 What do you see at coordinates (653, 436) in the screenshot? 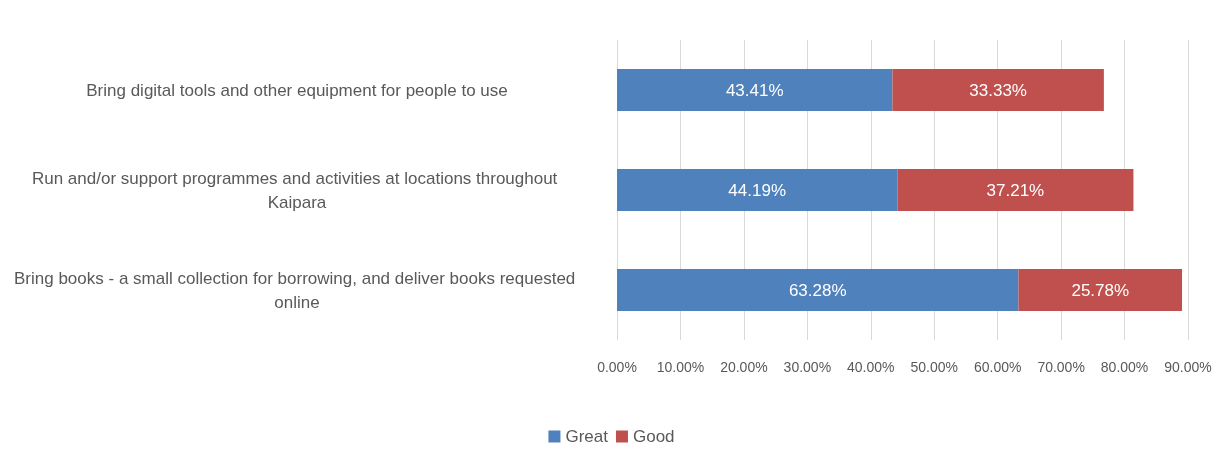
I see `legend-label: Good` at bounding box center [653, 436].